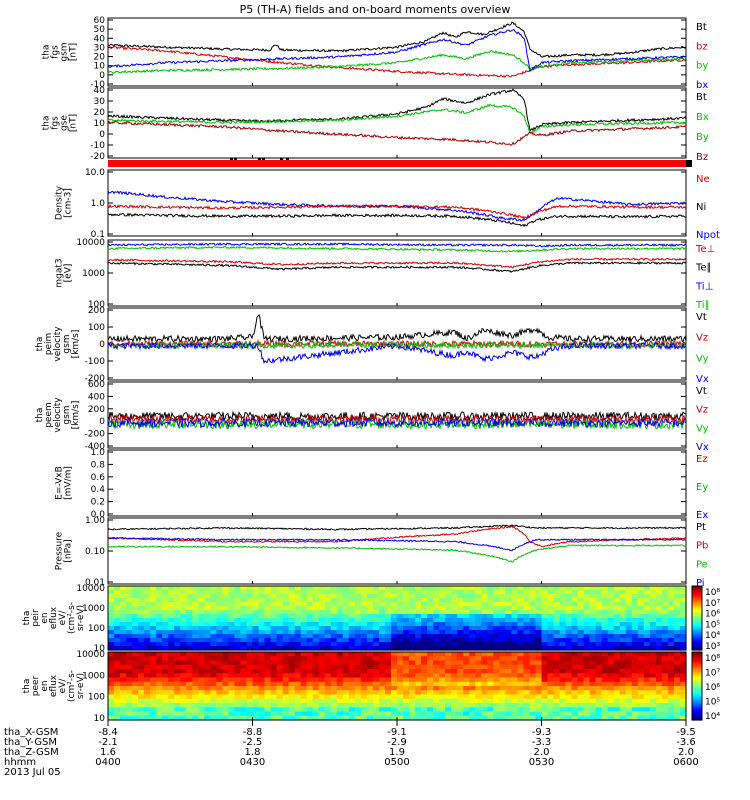 The width and height of the screenshot is (750, 800). Describe the element at coordinates (397, 220) in the screenshot. I see `series-line-Ni` at that location.